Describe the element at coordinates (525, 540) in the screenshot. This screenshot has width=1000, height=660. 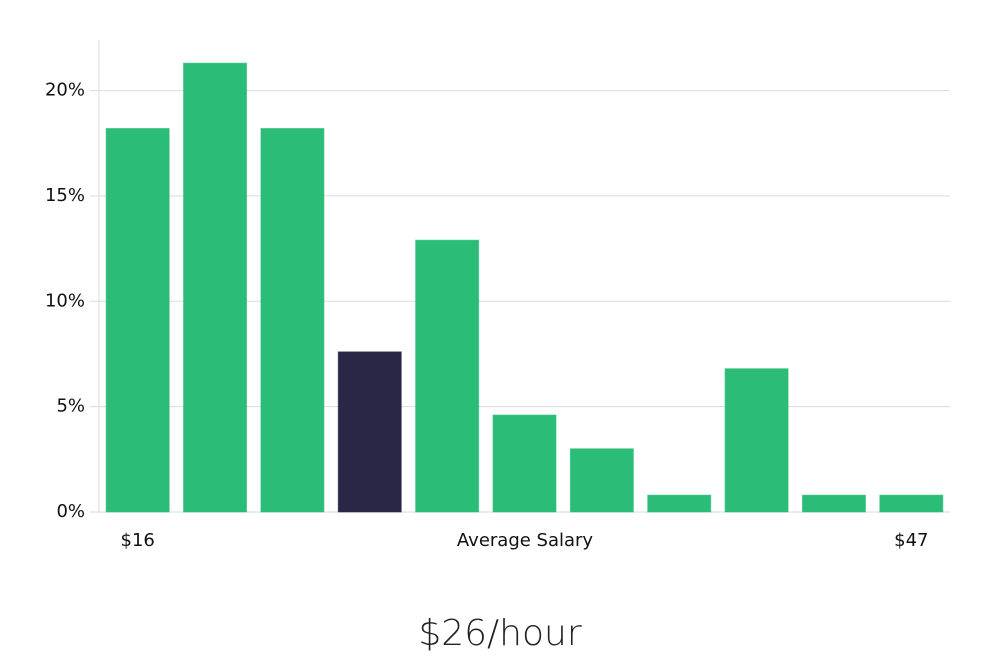
I see `x-axis-label: Average Salary` at that location.